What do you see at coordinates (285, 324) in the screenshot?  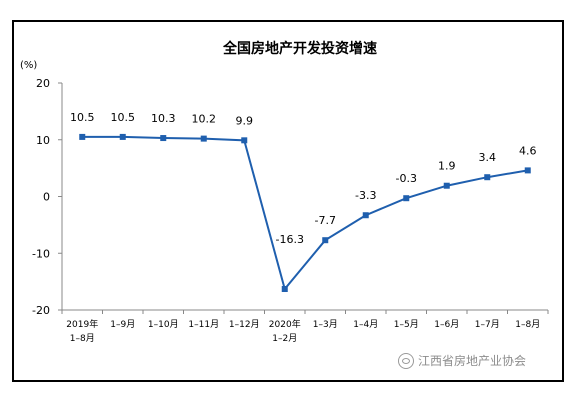 I see `x-tick-label: 2020年` at bounding box center [285, 324].